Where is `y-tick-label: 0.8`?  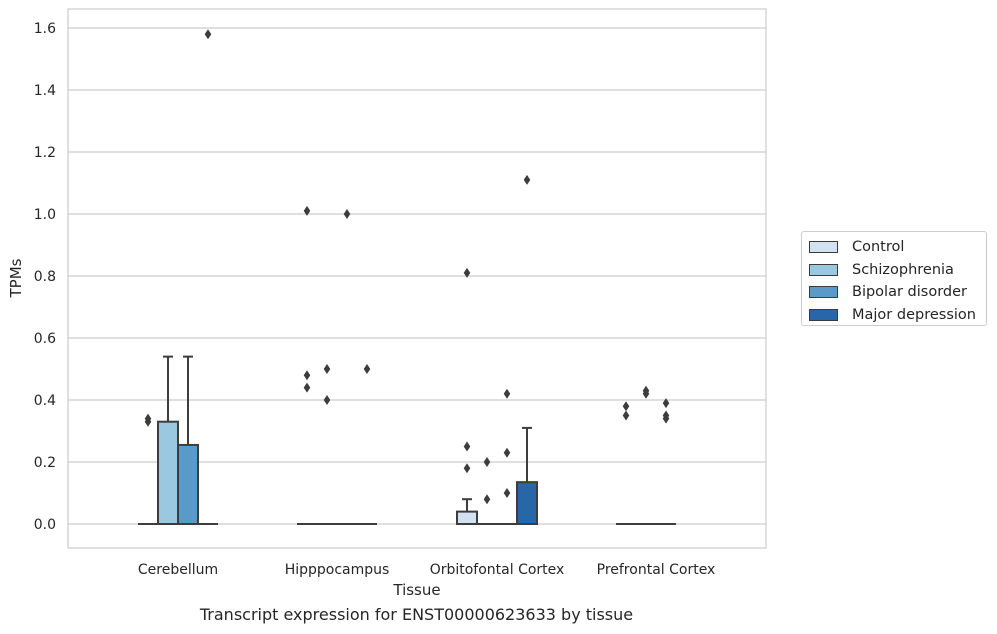 y-tick-label: 0.8 is located at coordinates (45, 277).